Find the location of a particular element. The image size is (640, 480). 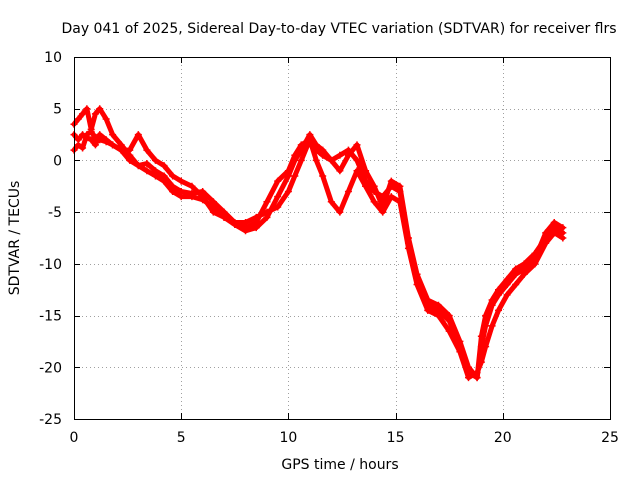

x-tick-label: 20 is located at coordinates (503, 438).